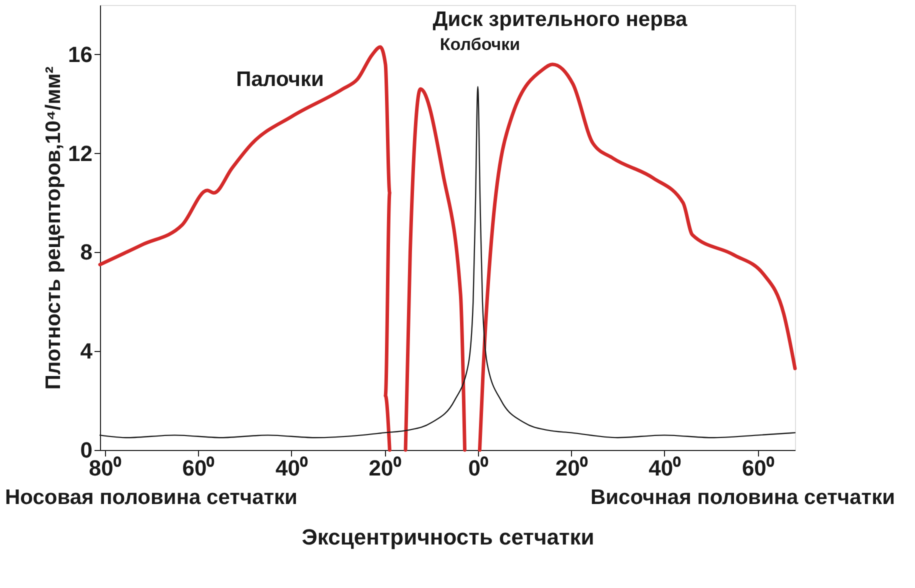 Image resolution: width=915 pixels, height=588 pixels. I want to click on y-tick-label: 4, so click(87, 351).